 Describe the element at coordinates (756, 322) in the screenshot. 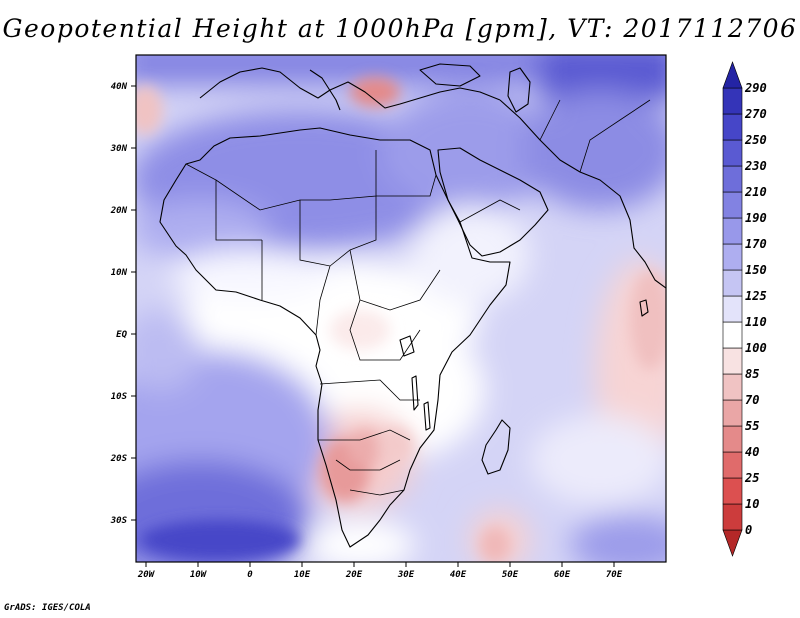

I see `colorbar-label: 110` at that location.